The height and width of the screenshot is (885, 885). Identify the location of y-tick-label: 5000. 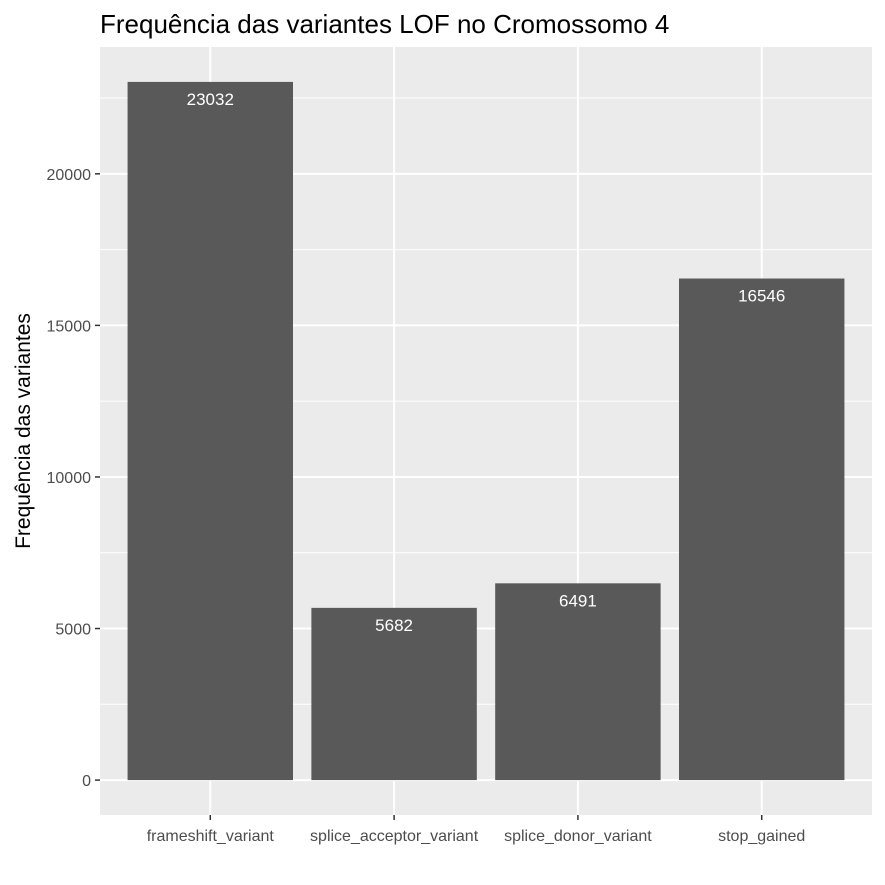
(73, 630).